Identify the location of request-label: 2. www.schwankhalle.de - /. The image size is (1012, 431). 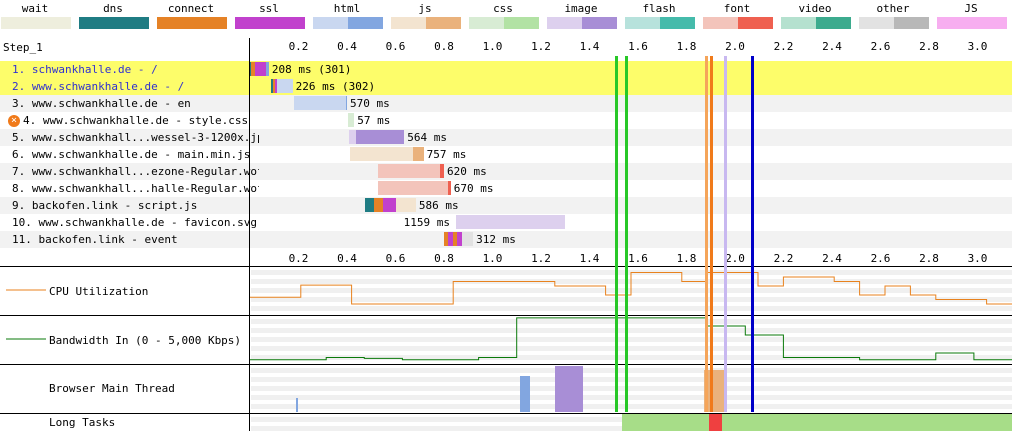
(98, 86).